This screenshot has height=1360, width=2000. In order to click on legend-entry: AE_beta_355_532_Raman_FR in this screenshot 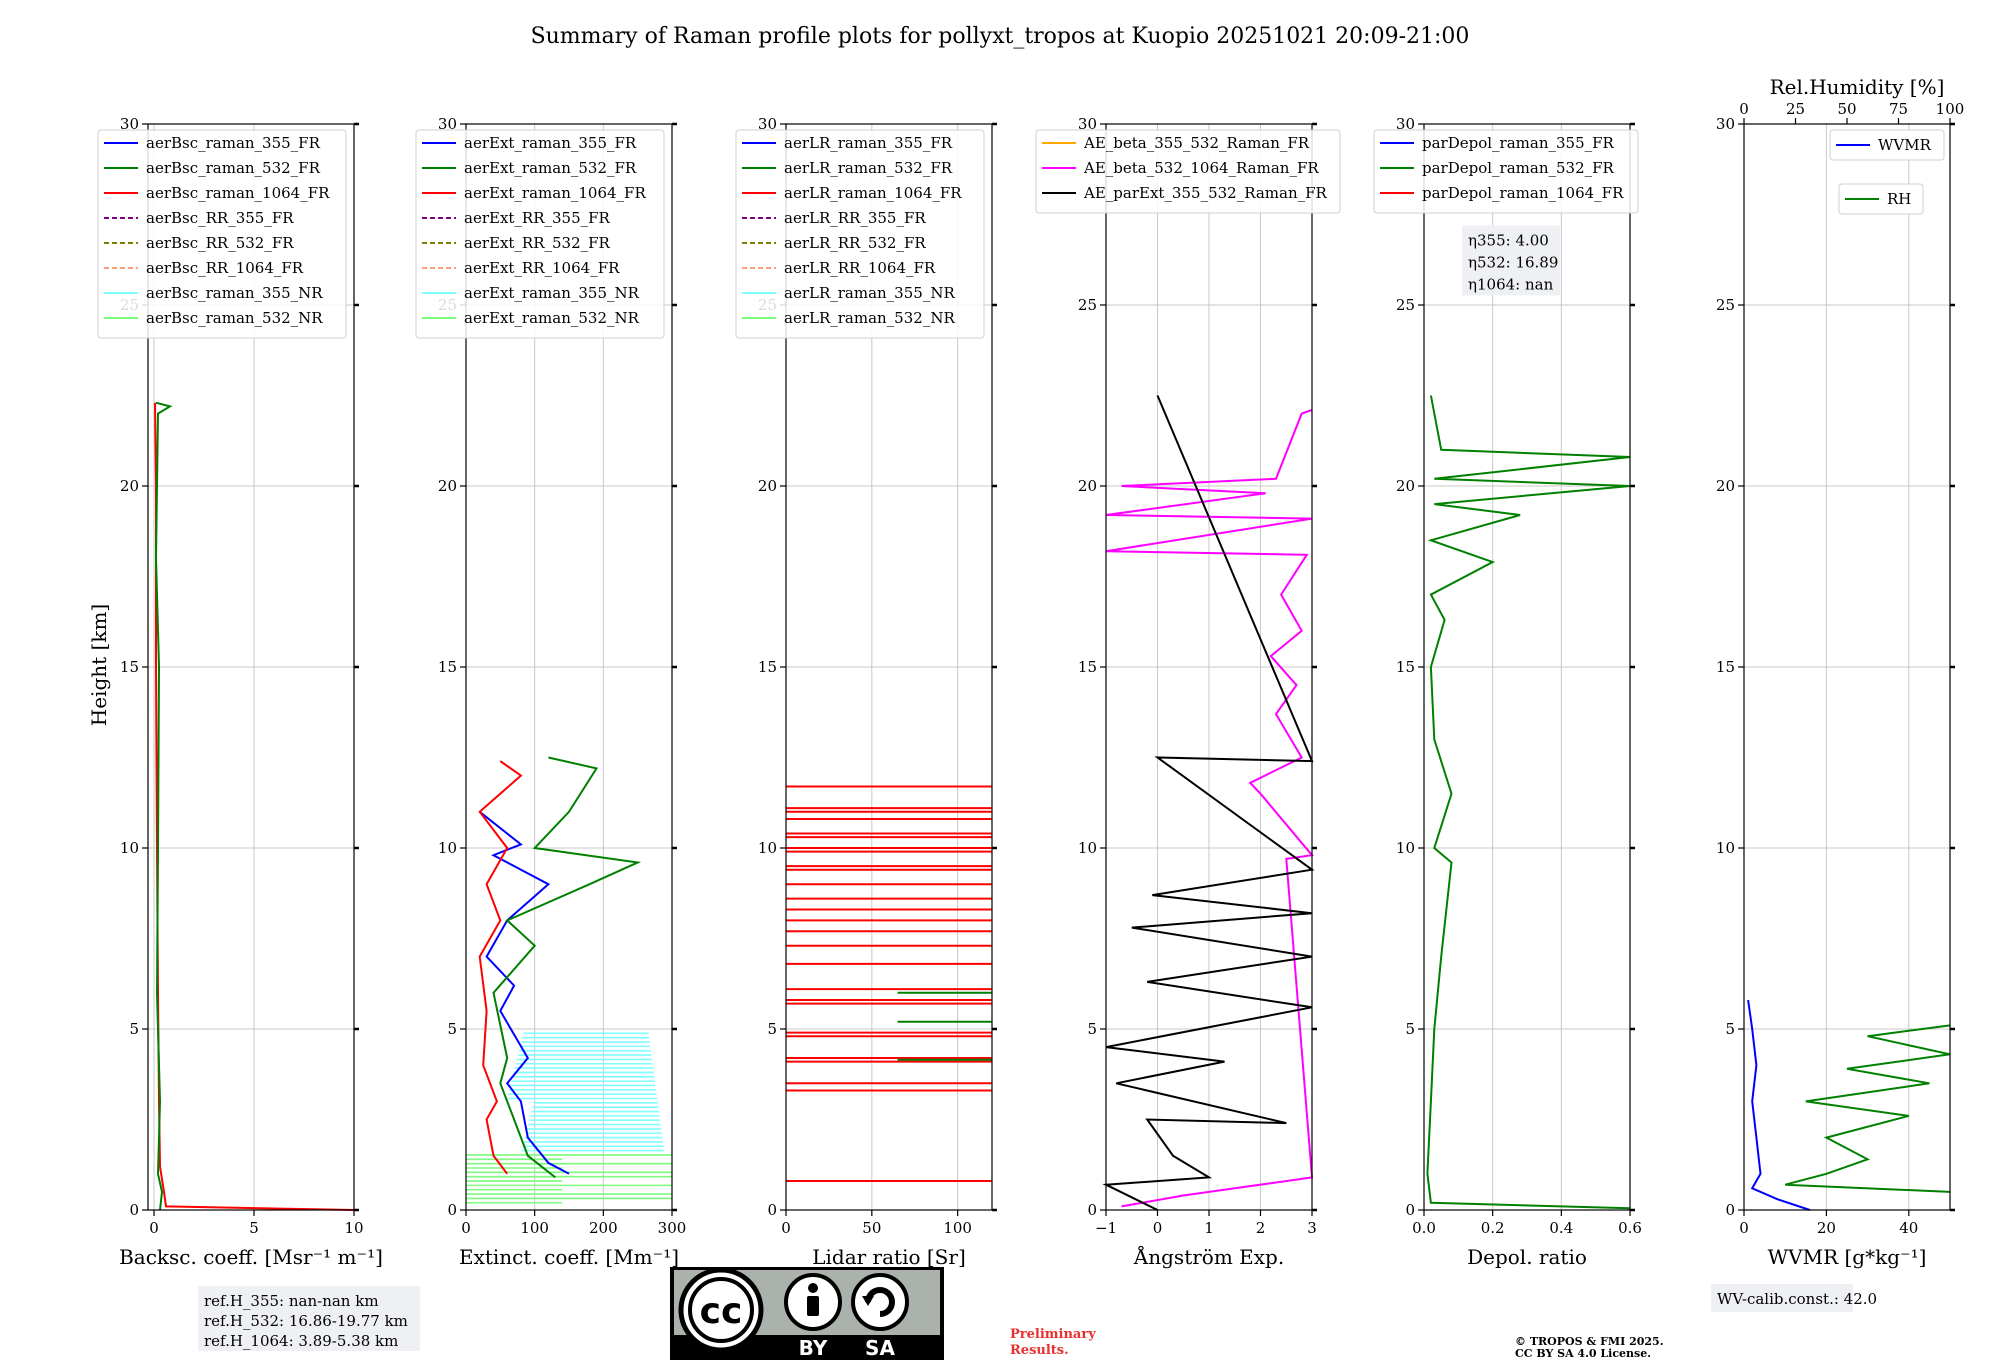, I will do `click(1196, 143)`.